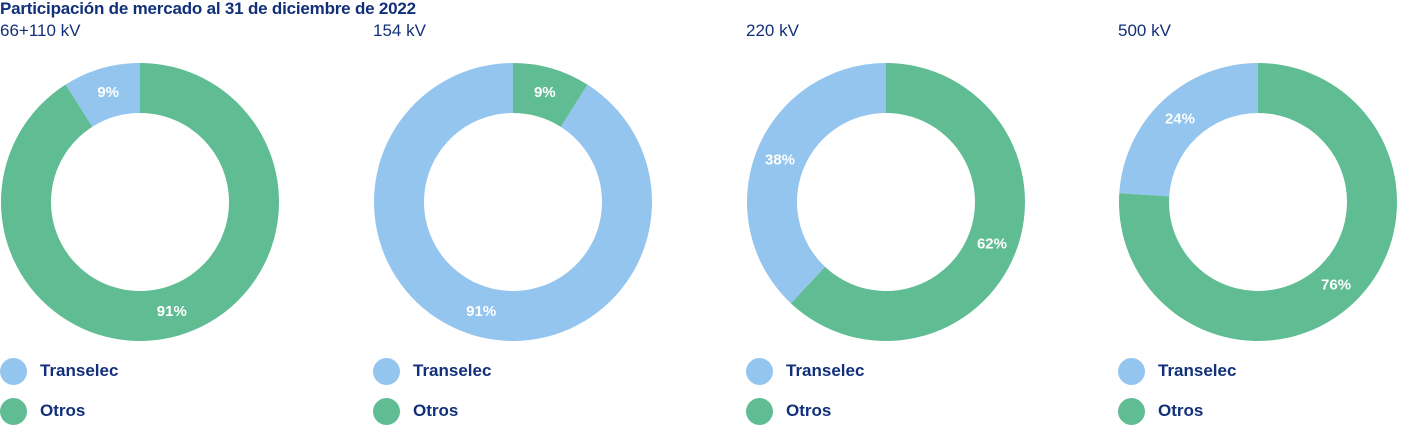 The image size is (1416, 427). I want to click on panel-subtitle: 220 kV, so click(772, 30).